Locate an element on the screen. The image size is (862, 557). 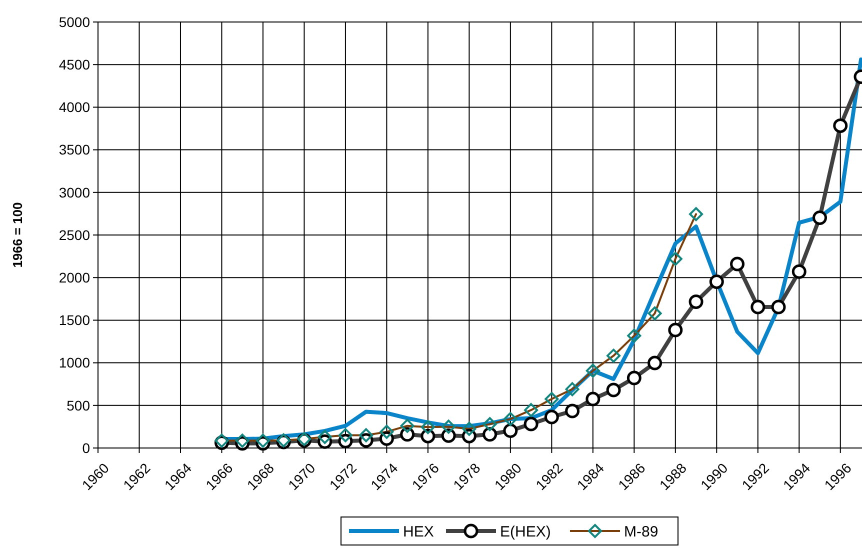
legend-label: M-89 is located at coordinates (641, 531).